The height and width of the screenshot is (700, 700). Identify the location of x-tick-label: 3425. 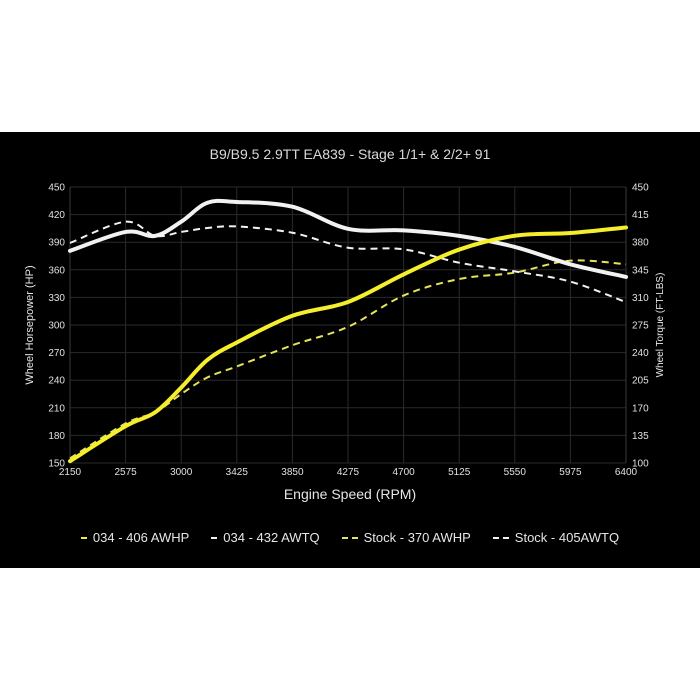
(237, 472).